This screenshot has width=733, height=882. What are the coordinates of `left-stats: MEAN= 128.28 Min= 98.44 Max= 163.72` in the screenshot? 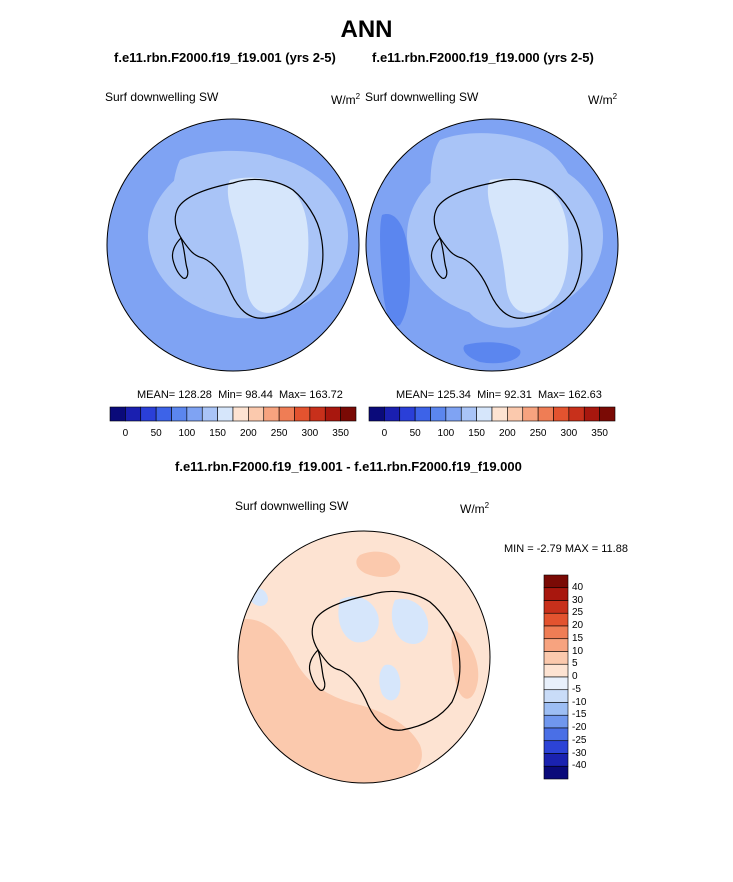 It's located at (240, 395).